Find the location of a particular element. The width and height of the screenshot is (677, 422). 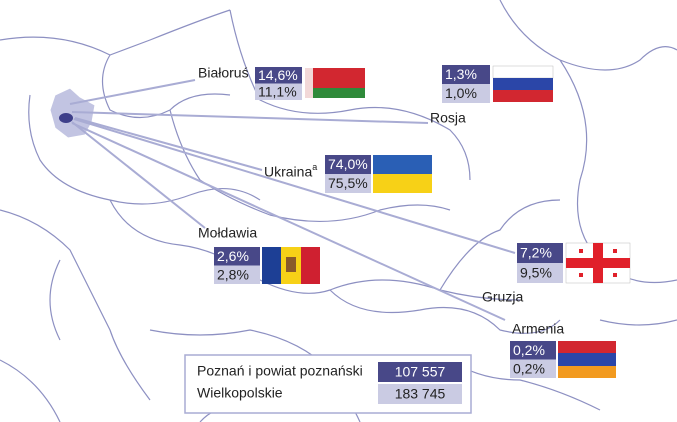

legend-value: 107 557 is located at coordinates (420, 372).